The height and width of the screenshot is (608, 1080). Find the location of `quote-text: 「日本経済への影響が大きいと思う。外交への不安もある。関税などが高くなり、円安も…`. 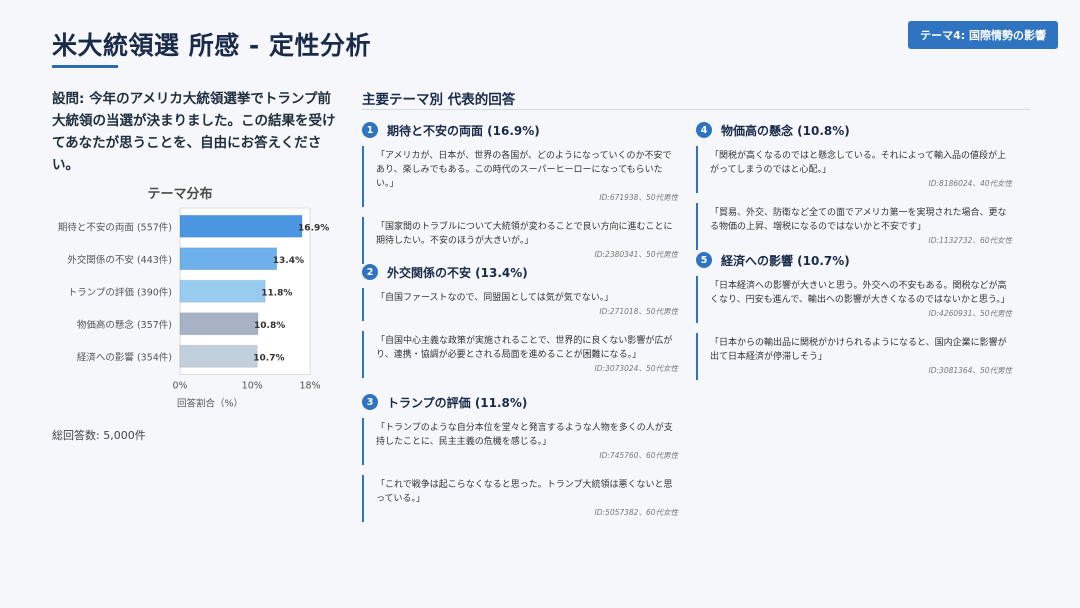

quote-text: 「日本経済への影響が大きいと思う。外交への不安もある。関税などが高くなり、円安も… is located at coordinates (860, 293).